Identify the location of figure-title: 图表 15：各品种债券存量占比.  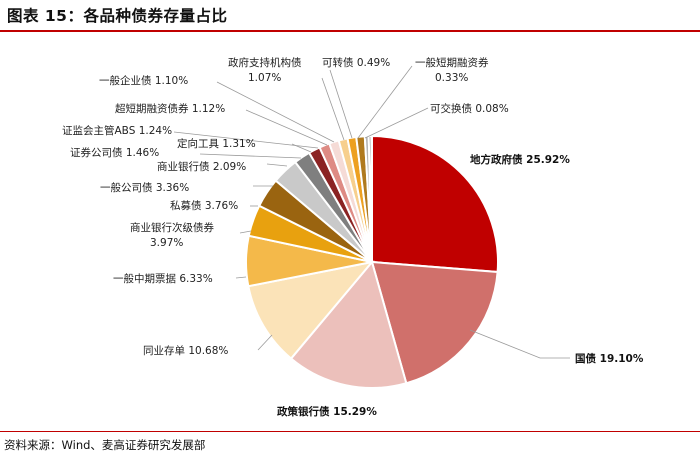
(117, 16).